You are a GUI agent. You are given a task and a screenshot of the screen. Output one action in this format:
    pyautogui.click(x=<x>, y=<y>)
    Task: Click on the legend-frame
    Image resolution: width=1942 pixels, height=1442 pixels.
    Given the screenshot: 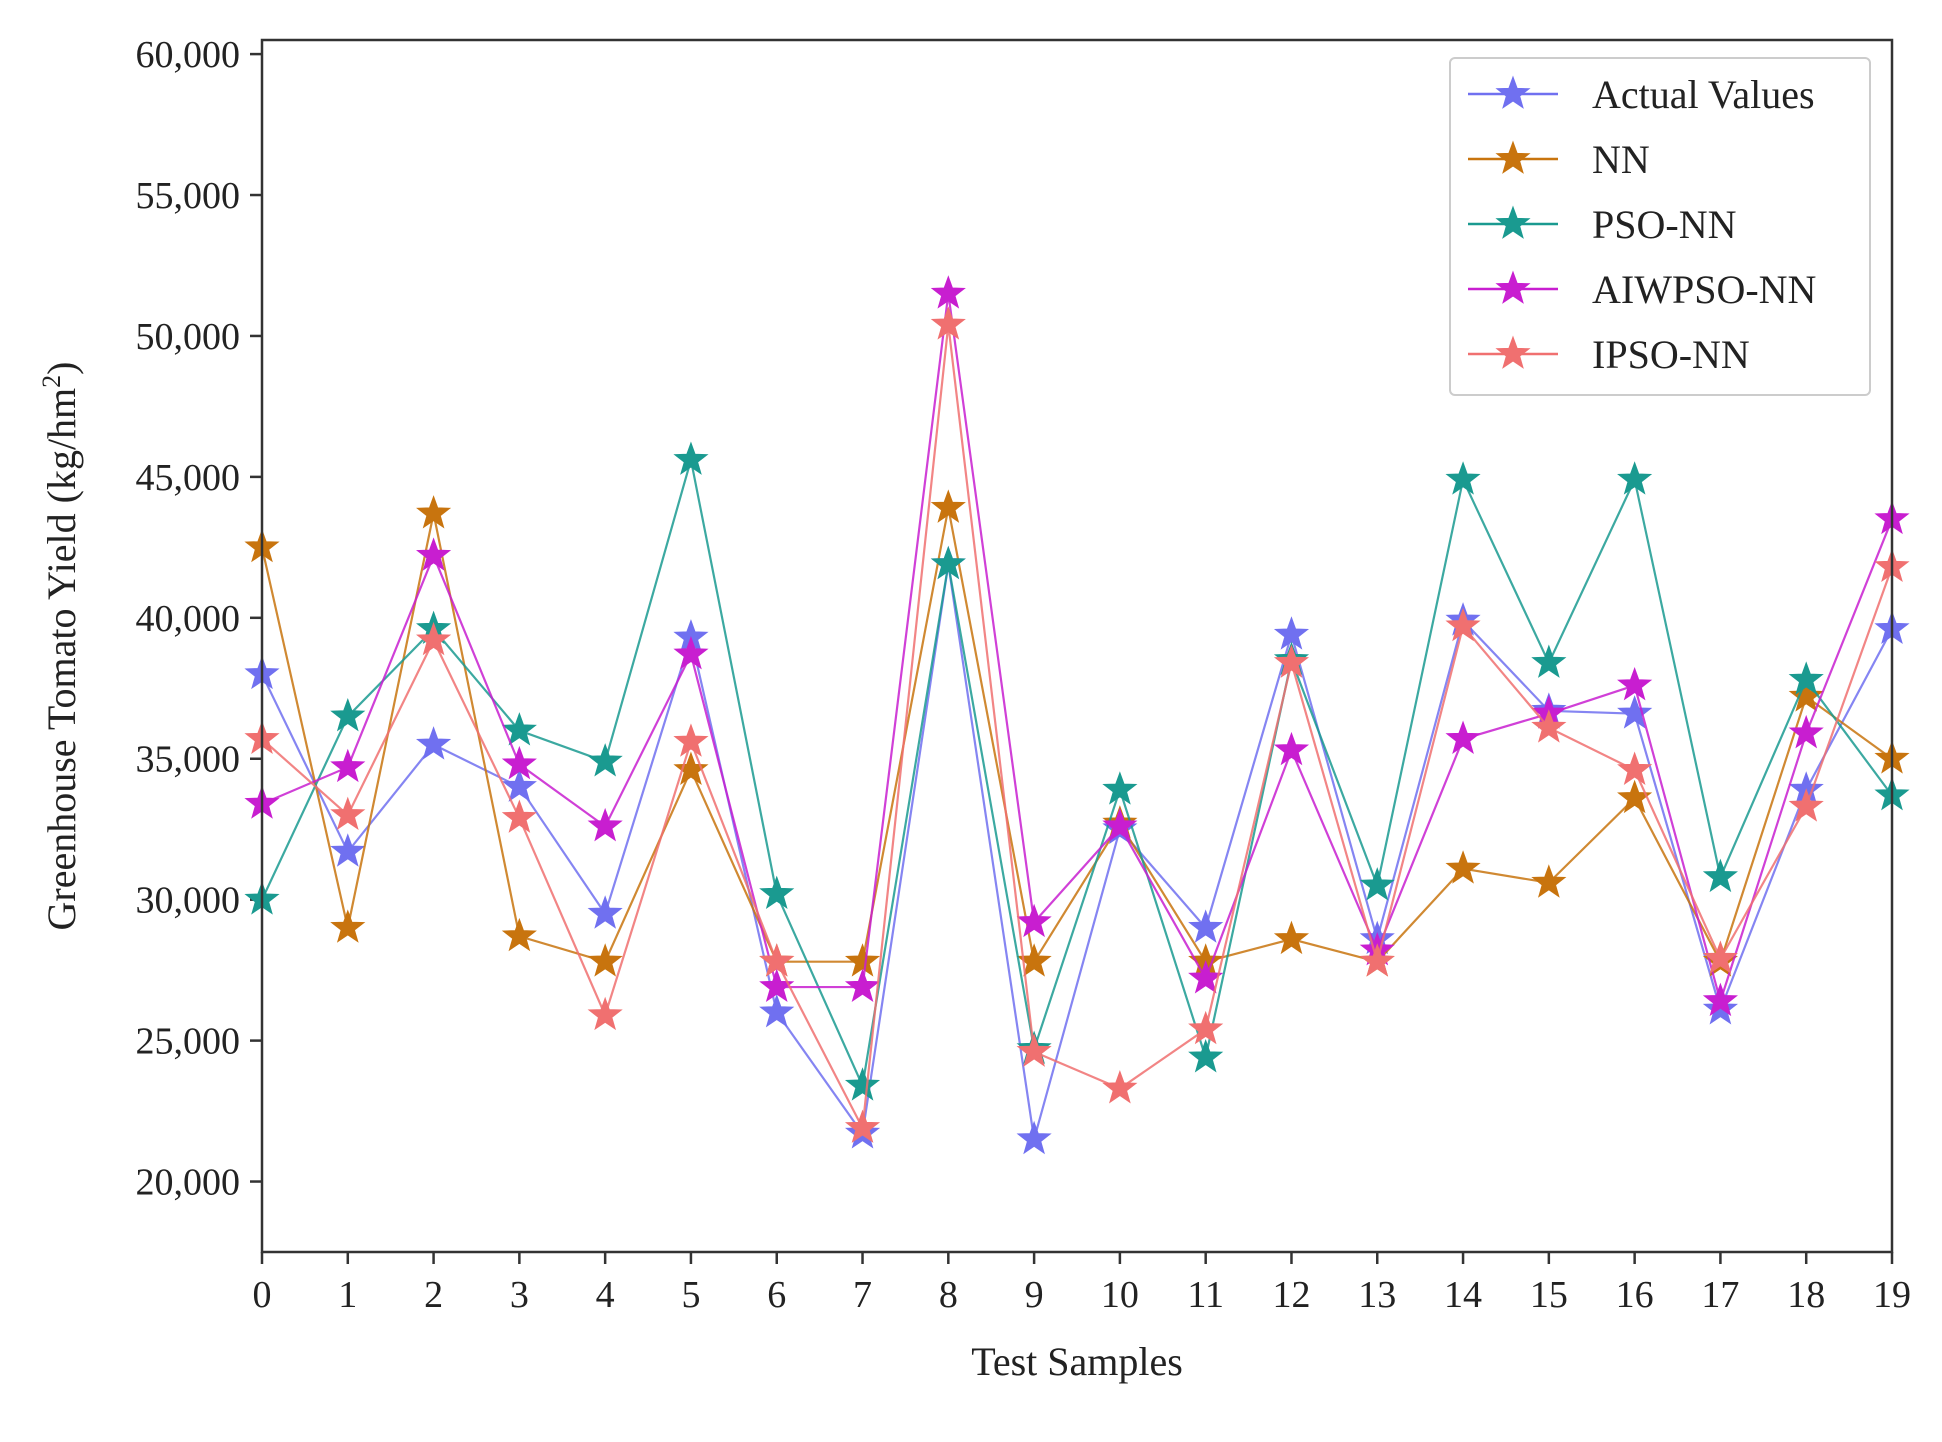 What is the action you would take?
    pyautogui.click(x=1660, y=226)
    